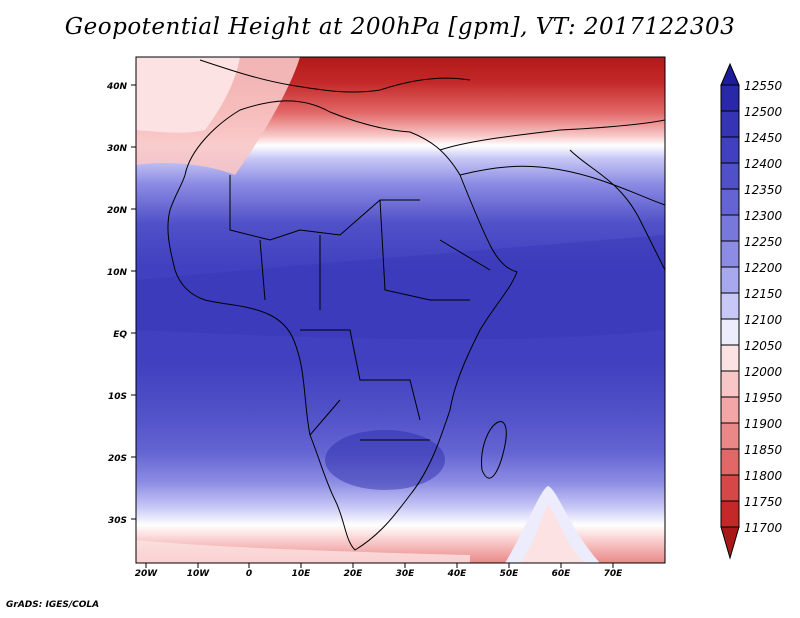 The width and height of the screenshot is (800, 618). I want to click on colorbar-label-12000: 12000, so click(763, 372).